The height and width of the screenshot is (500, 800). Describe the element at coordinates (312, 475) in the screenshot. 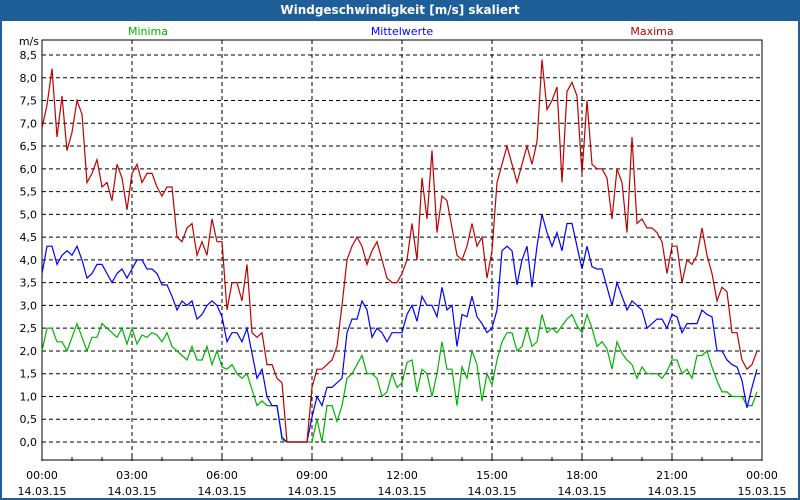

I see `x-tick-time: 09:00` at that location.